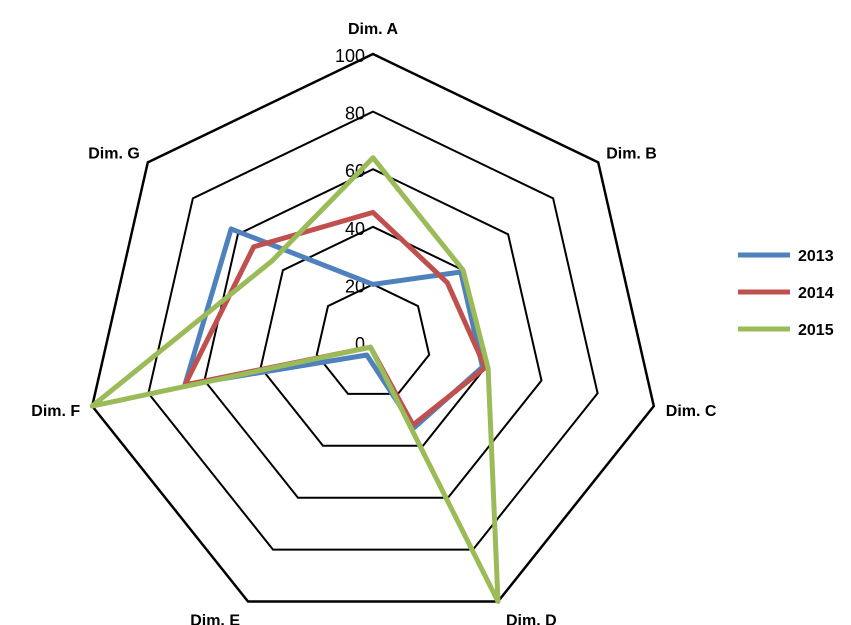 Image resolution: width=851 pixels, height=625 pixels. Describe the element at coordinates (55, 411) in the screenshot. I see `axis-label-dim-f: Dim. F` at that location.